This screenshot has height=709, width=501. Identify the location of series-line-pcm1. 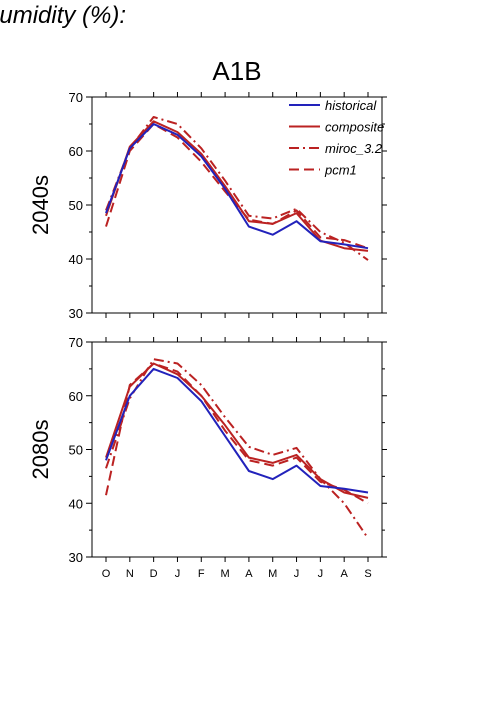
(237, 433).